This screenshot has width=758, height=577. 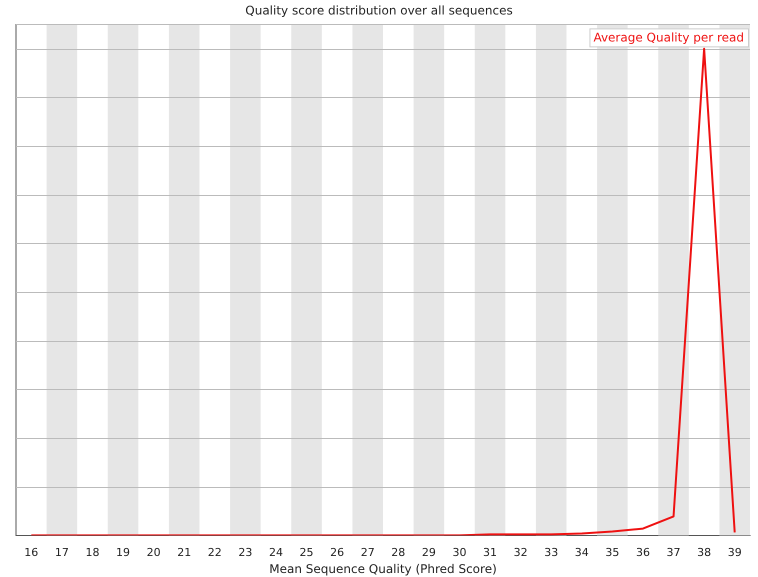 What do you see at coordinates (367, 552) in the screenshot?
I see `x-tick-label: 27` at bounding box center [367, 552].